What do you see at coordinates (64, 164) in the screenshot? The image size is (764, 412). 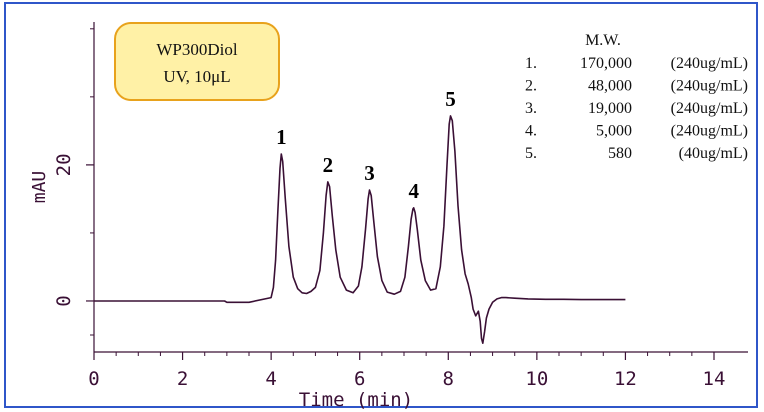 I see `y-tick-label: 20` at bounding box center [64, 164].